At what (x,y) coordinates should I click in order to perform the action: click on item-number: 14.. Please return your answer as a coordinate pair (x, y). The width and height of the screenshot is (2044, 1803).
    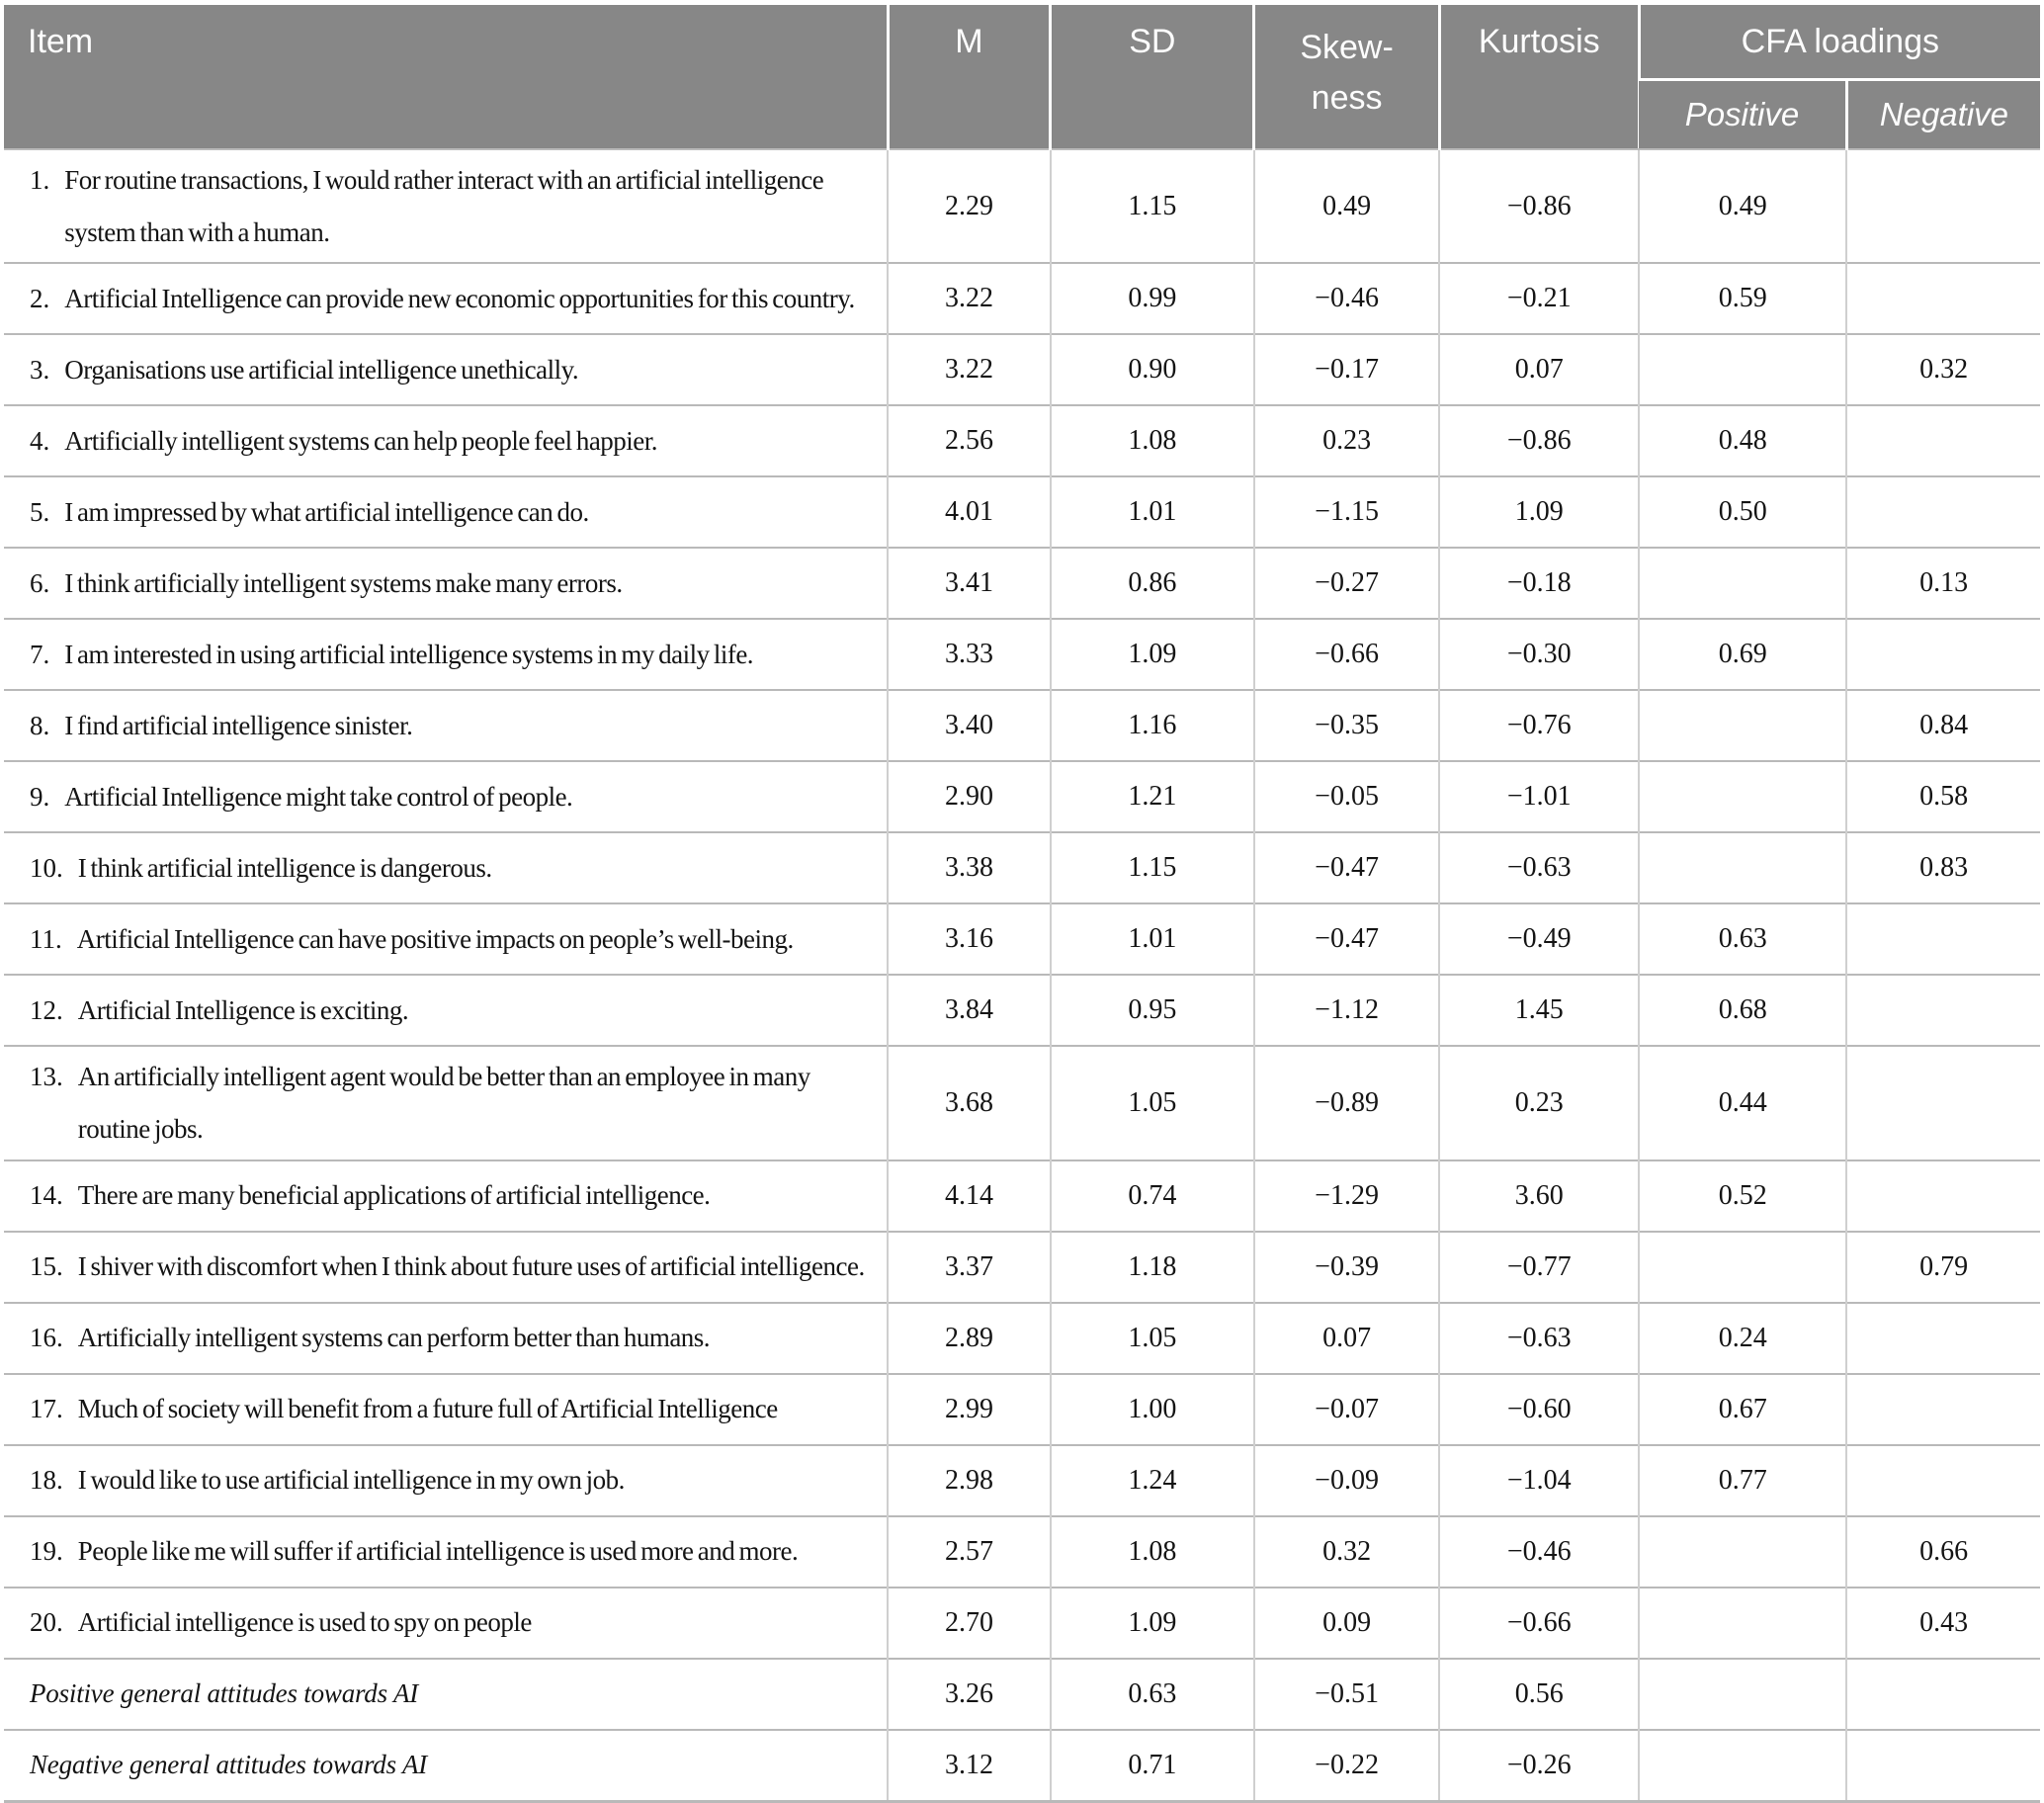
    Looking at the image, I should click on (47, 1195).